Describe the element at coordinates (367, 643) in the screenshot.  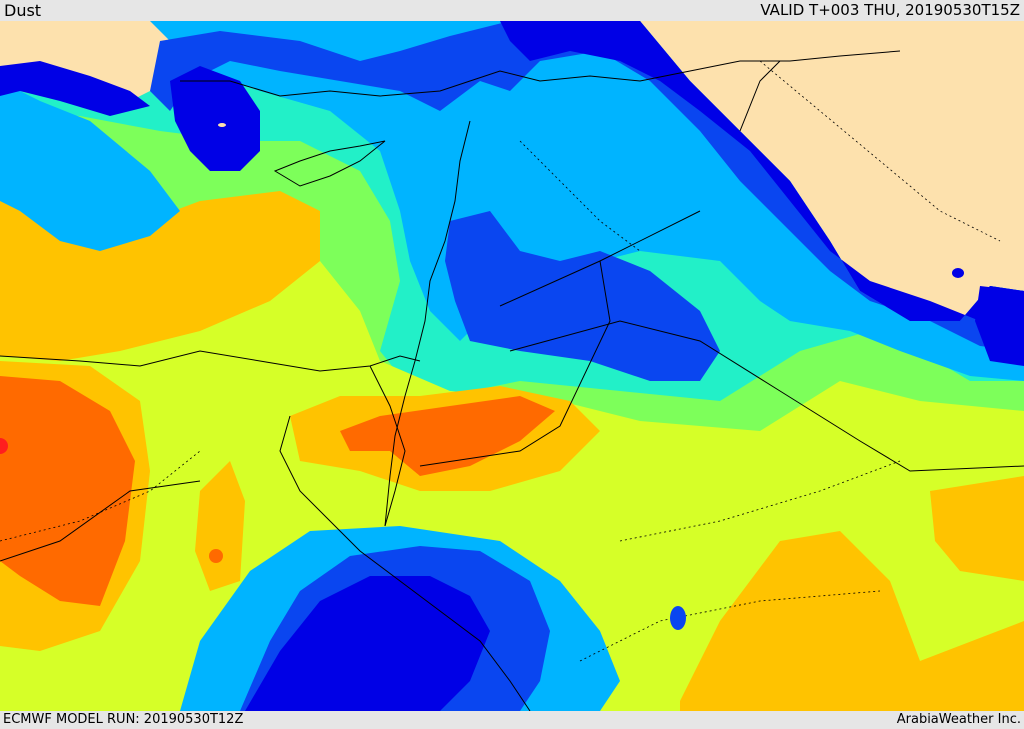
I see `dust-band-very-low-south` at that location.